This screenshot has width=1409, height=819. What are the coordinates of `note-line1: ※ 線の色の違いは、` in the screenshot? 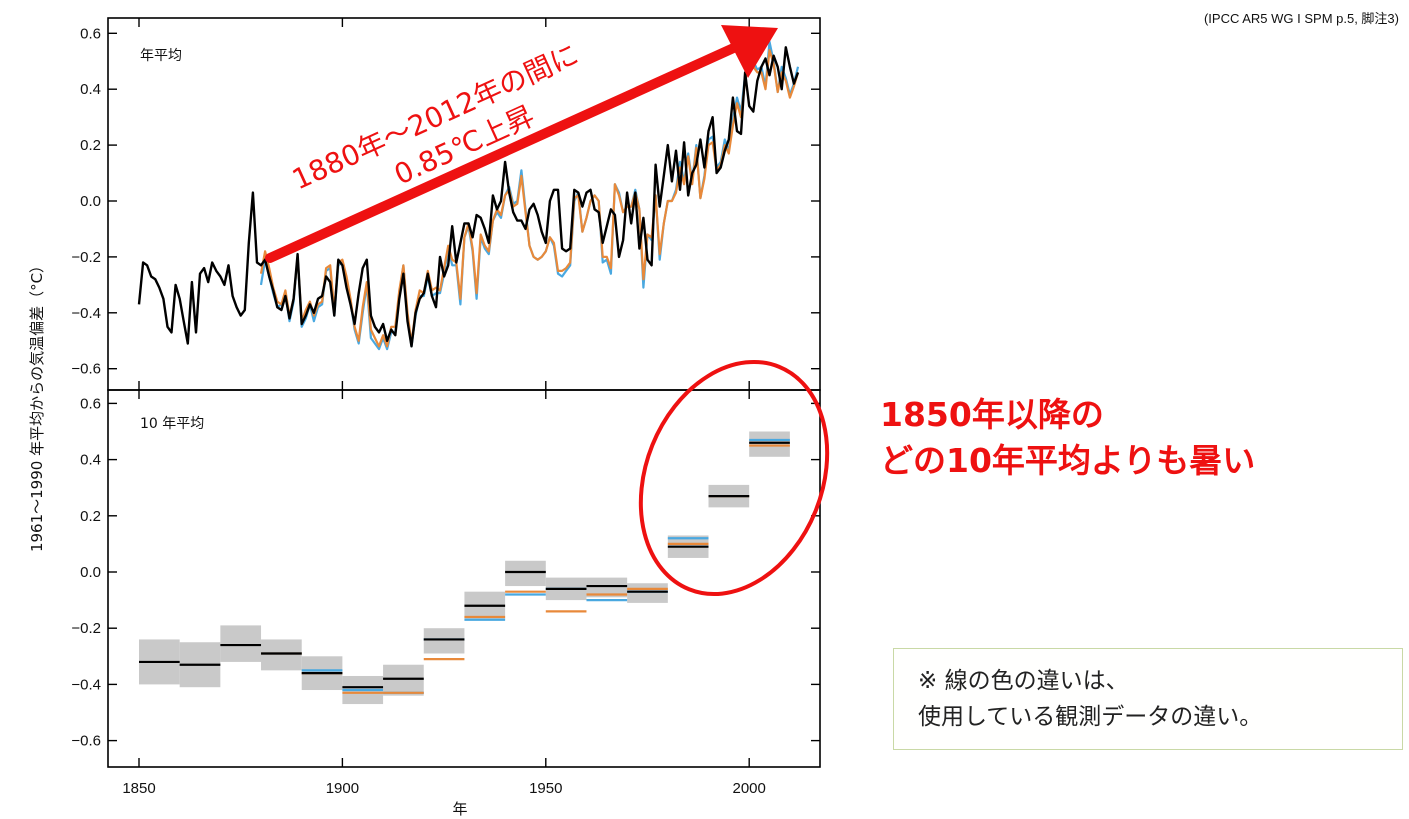 It's located at (1023, 681).